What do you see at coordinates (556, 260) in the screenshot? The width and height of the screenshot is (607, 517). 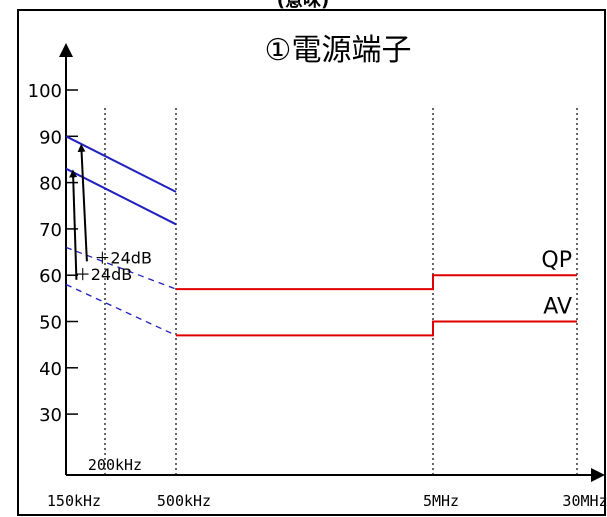 I see `series-label: QP` at bounding box center [556, 260].